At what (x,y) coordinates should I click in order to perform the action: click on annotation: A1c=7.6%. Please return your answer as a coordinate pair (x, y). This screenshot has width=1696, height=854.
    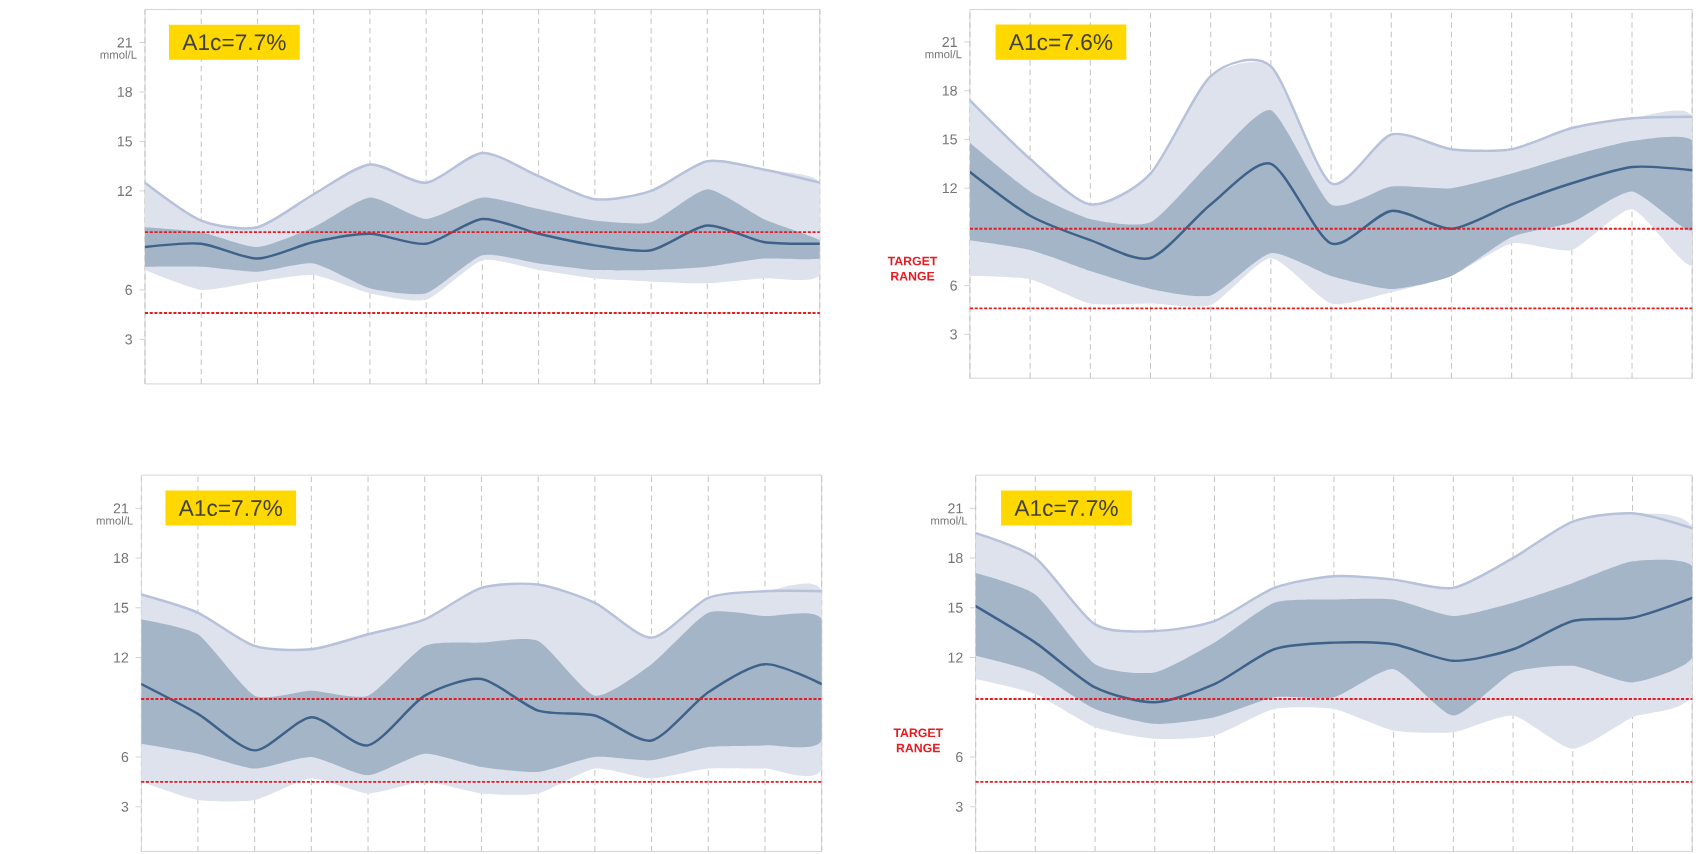
    Looking at the image, I should click on (1060, 42).